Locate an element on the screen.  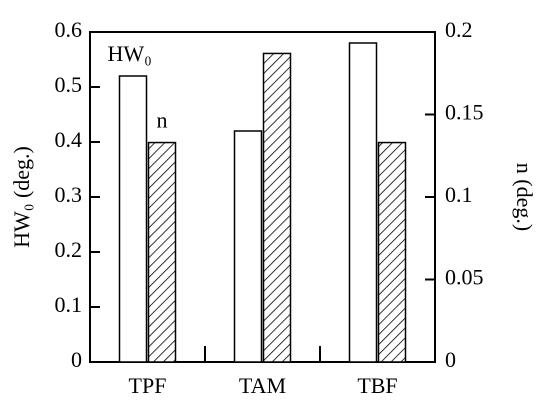
x-tick-label: TBF is located at coordinates (377, 385).